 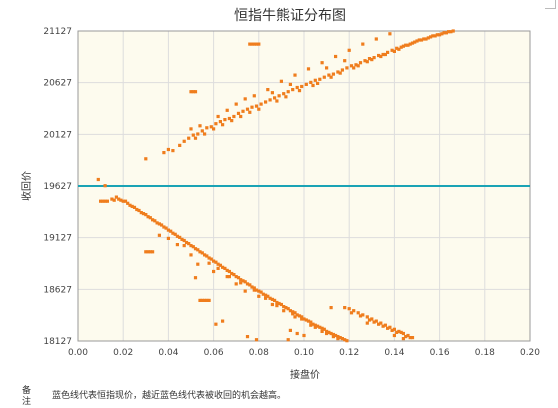 What do you see at coordinates (57, 187) in the screenshot?
I see `y-tick-label: 19627` at bounding box center [57, 187].